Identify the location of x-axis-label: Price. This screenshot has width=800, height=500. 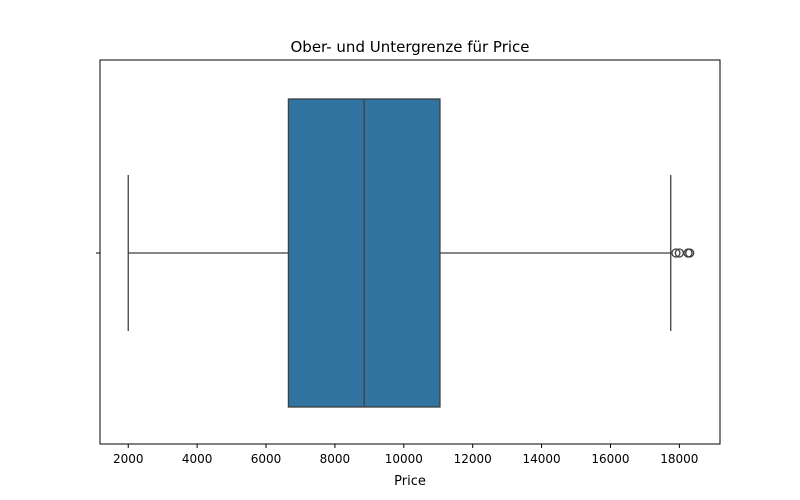
(410, 481).